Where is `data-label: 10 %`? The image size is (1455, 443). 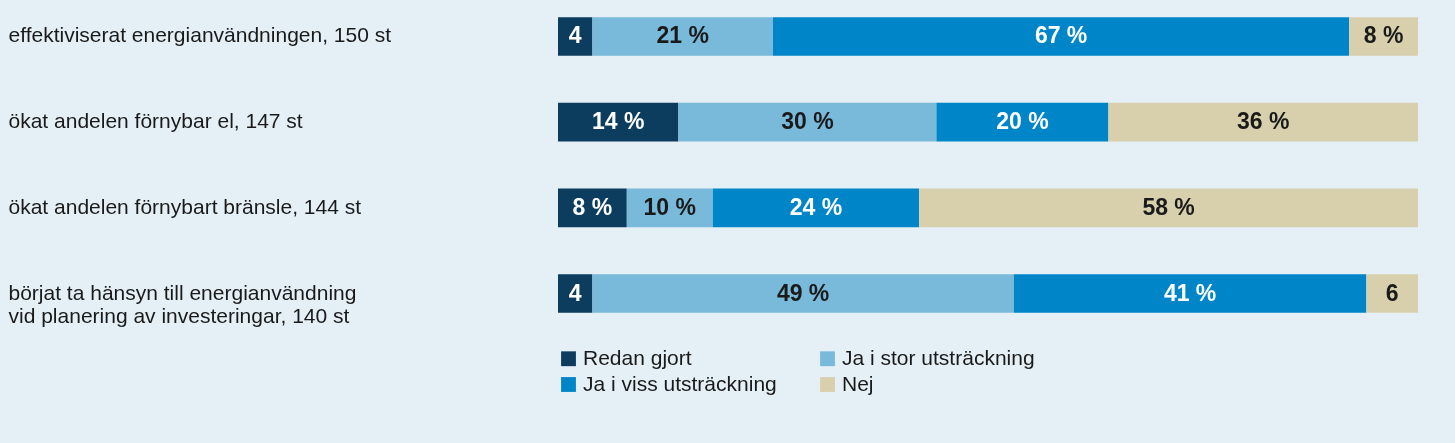 data-label: 10 % is located at coordinates (670, 206).